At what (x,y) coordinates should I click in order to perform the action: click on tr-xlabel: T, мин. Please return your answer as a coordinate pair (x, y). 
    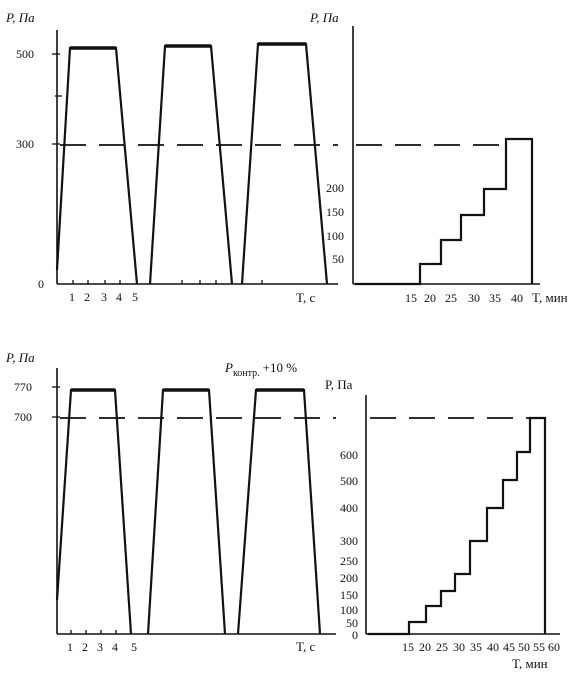
    Looking at the image, I should click on (550, 297).